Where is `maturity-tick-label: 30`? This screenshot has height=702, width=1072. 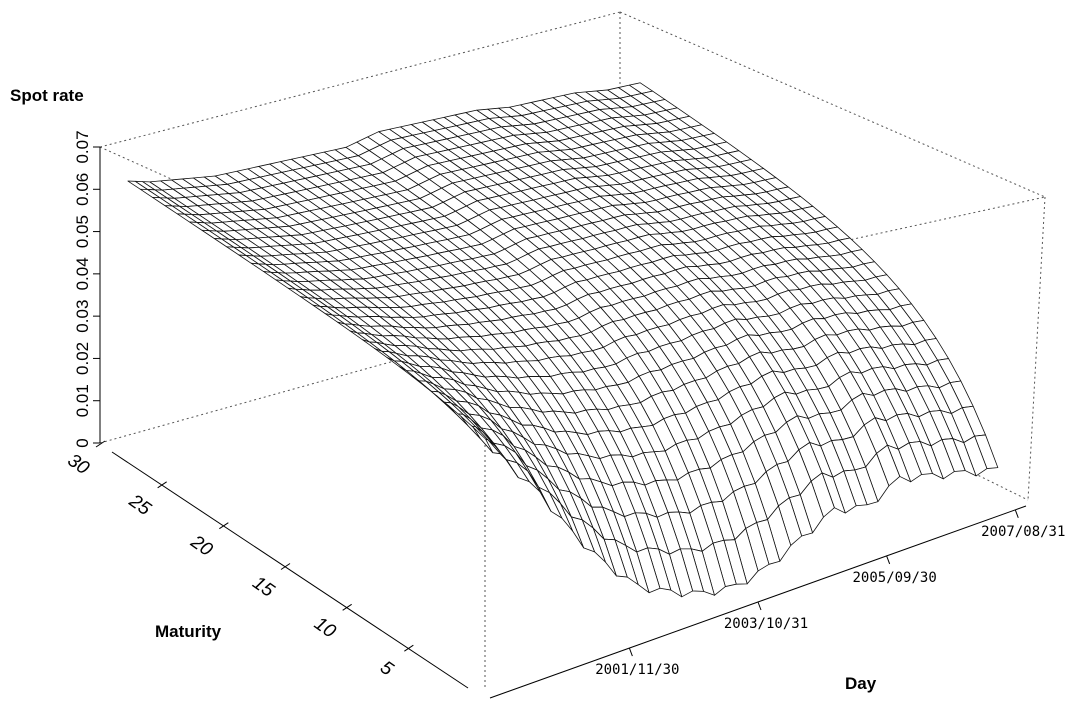
maturity-tick-label: 30 is located at coordinates (78, 465).